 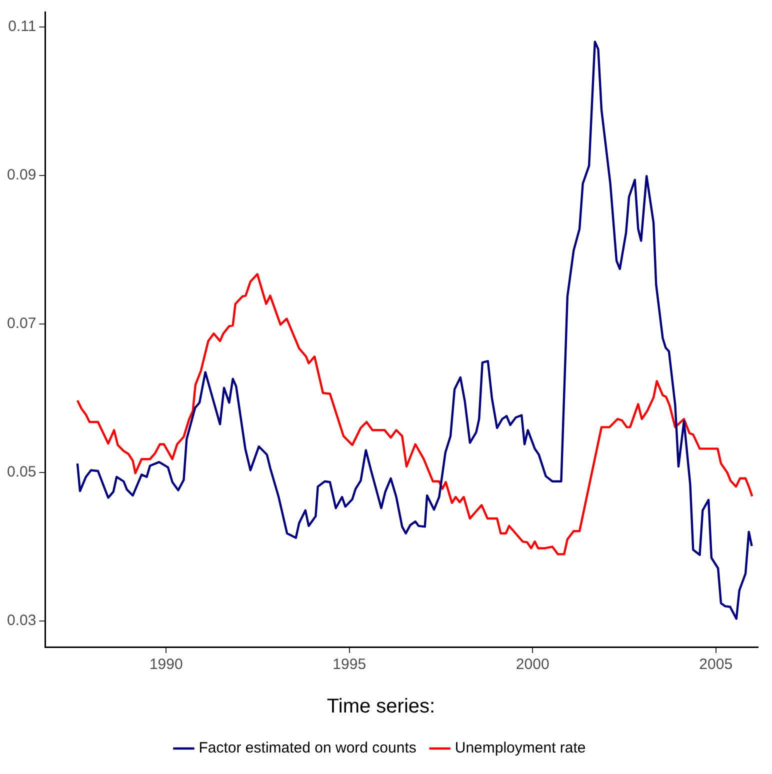 What do you see at coordinates (307, 748) in the screenshot?
I see `legend-label: Factor estimated on word counts` at bounding box center [307, 748].